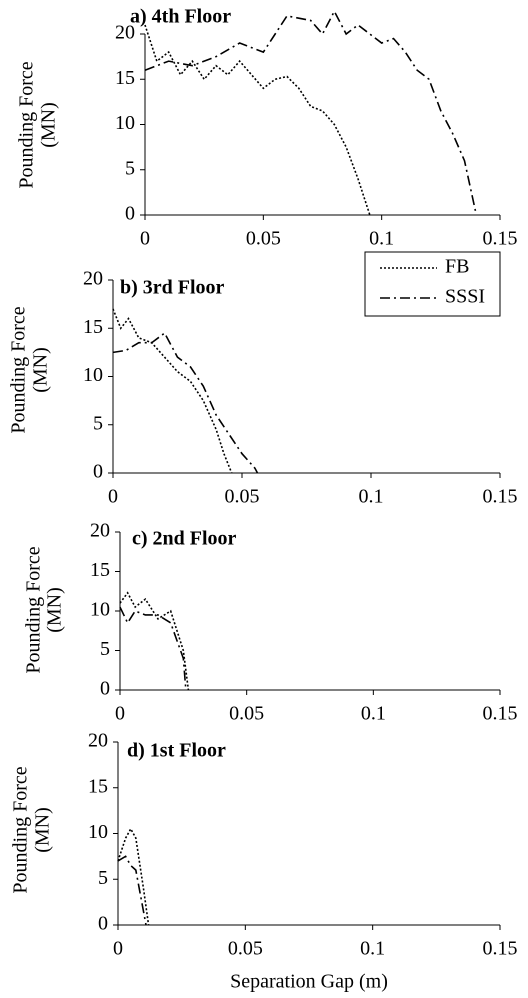 The image size is (528, 998). I want to click on panel-title: d) 1st Floor, so click(176, 751).